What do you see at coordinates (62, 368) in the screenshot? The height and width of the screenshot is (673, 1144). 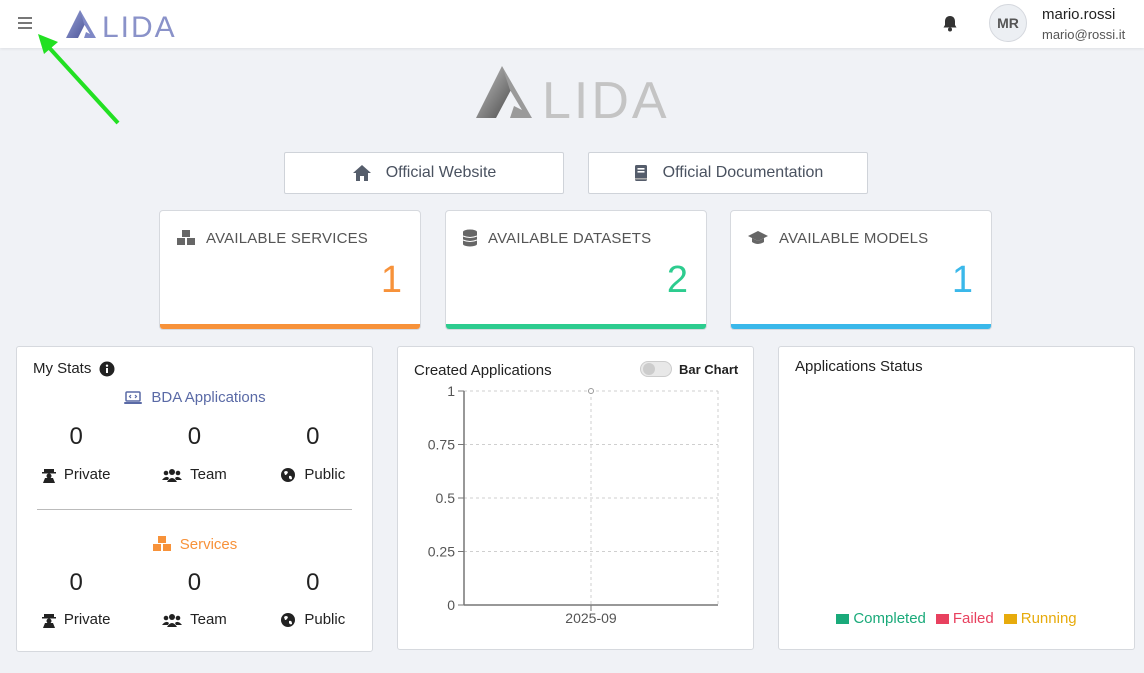 I see `my-stats-title: My Stats` at bounding box center [62, 368].